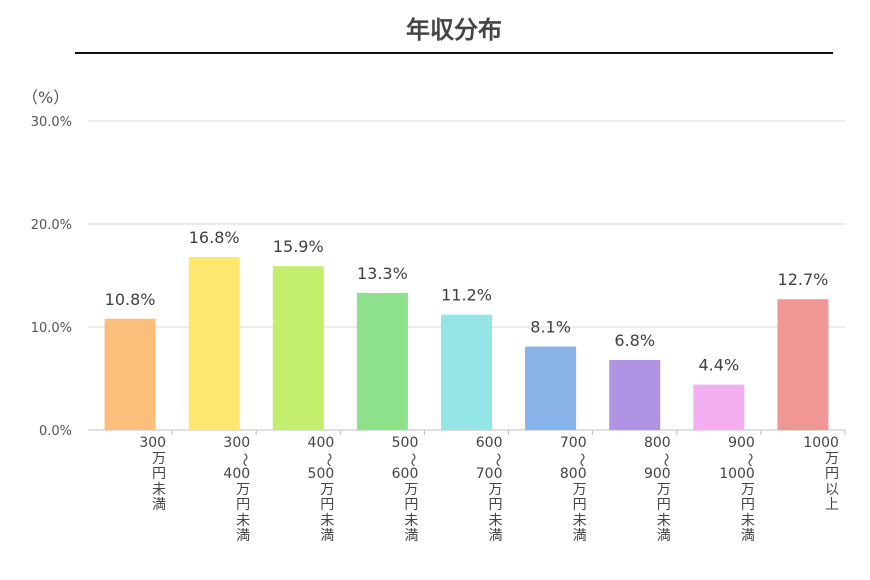  Describe the element at coordinates (146, 474) in the screenshot. I see `category-label: 300 万円未満` at that location.